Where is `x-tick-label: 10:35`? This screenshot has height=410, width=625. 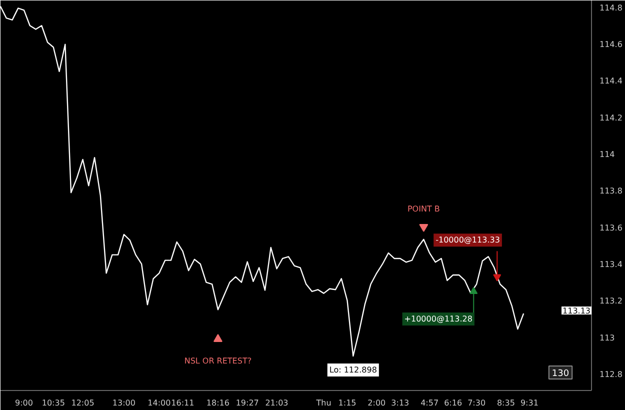 x-tick-label: 10:35 is located at coordinates (53, 403).